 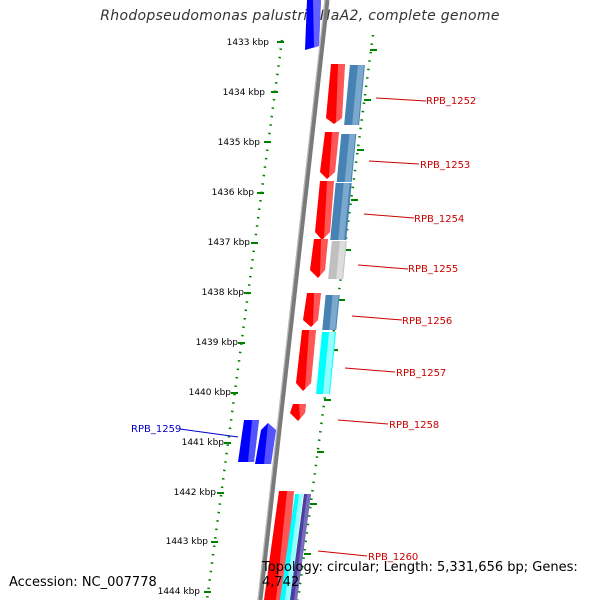 I want to click on gene-label-rpb-1255: RPB_1255, so click(x=433, y=269).